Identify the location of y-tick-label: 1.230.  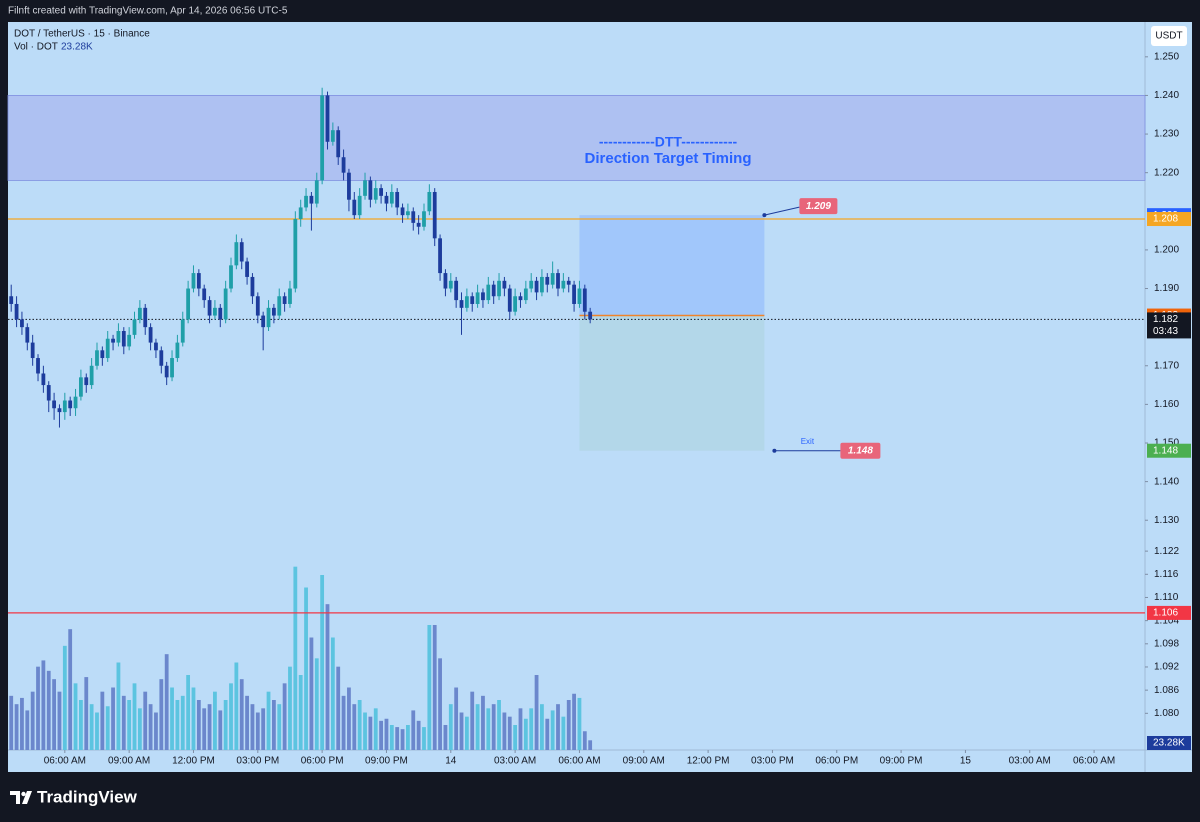
(1166, 134).